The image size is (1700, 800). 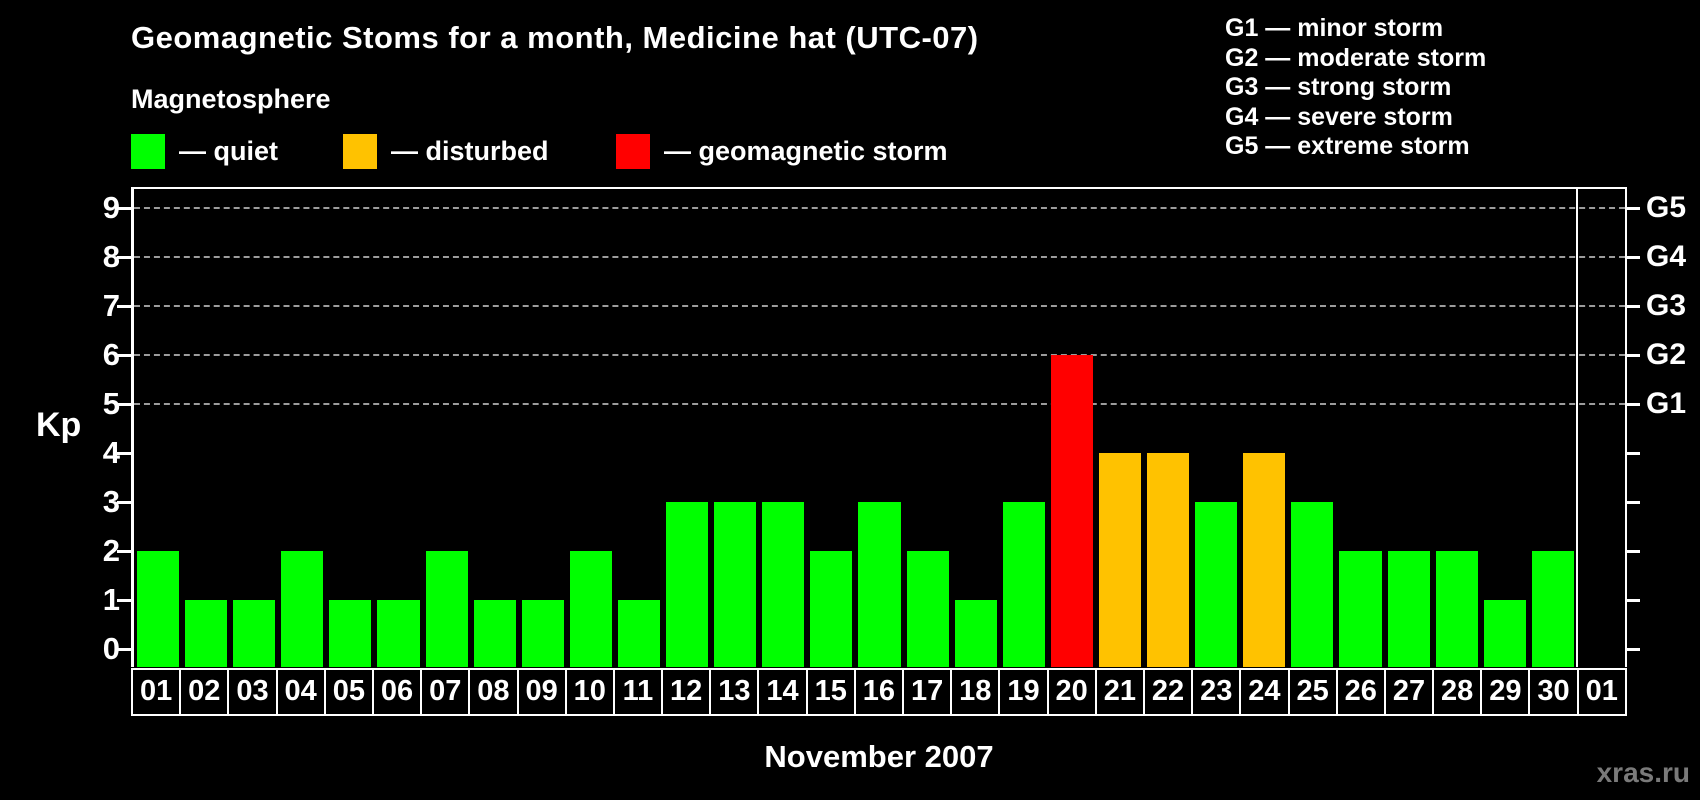 I want to click on gridline-kp7, so click(x=879, y=306).